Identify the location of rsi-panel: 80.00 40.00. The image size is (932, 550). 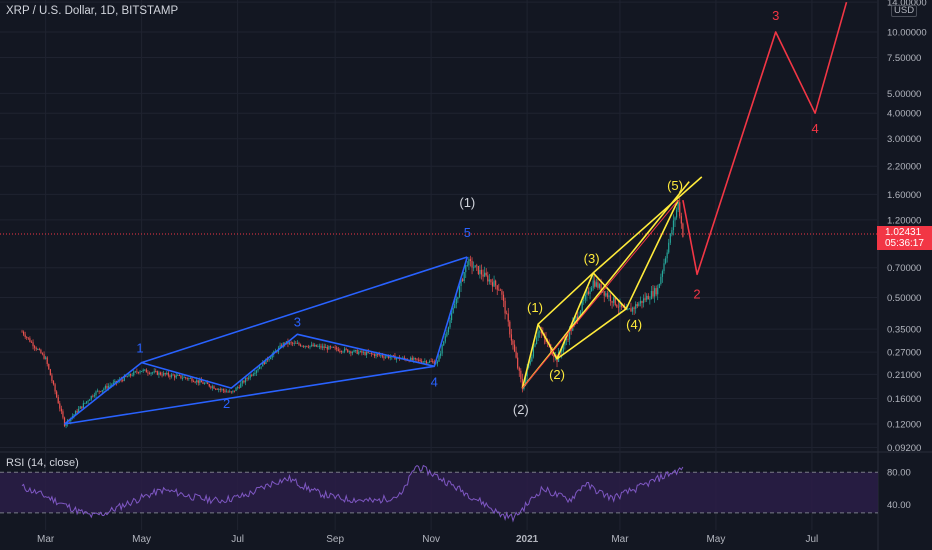
(455, 493).